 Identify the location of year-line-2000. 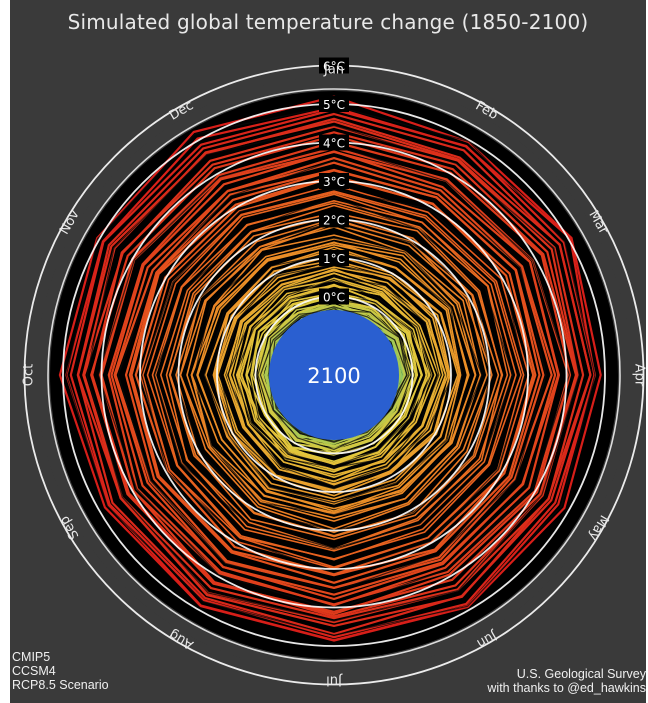
(335, 374).